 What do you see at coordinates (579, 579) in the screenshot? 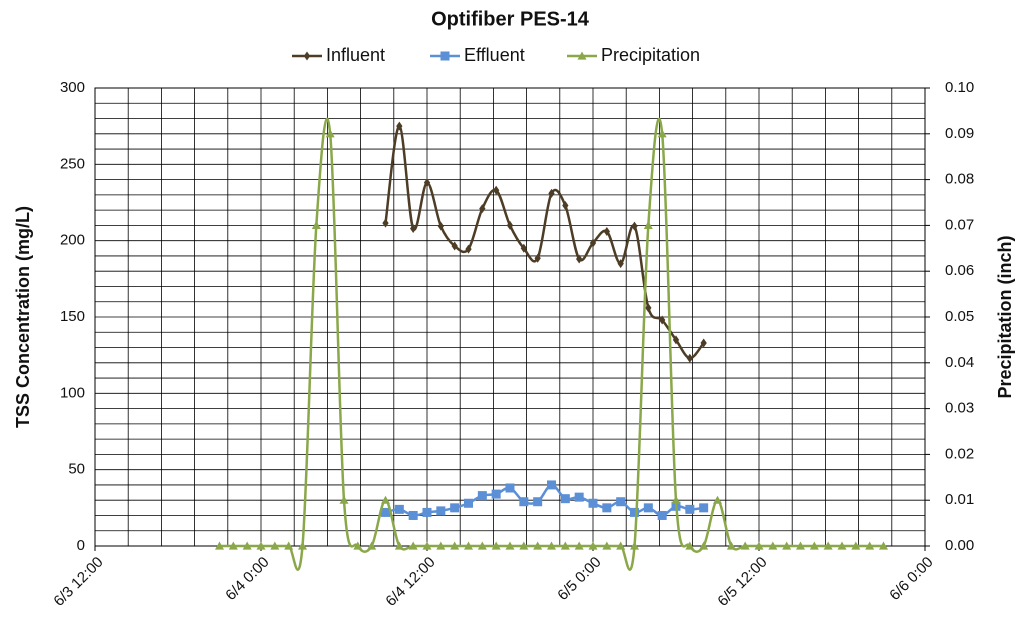
I see `x-tick-label: 6/5 0:00` at bounding box center [579, 579].